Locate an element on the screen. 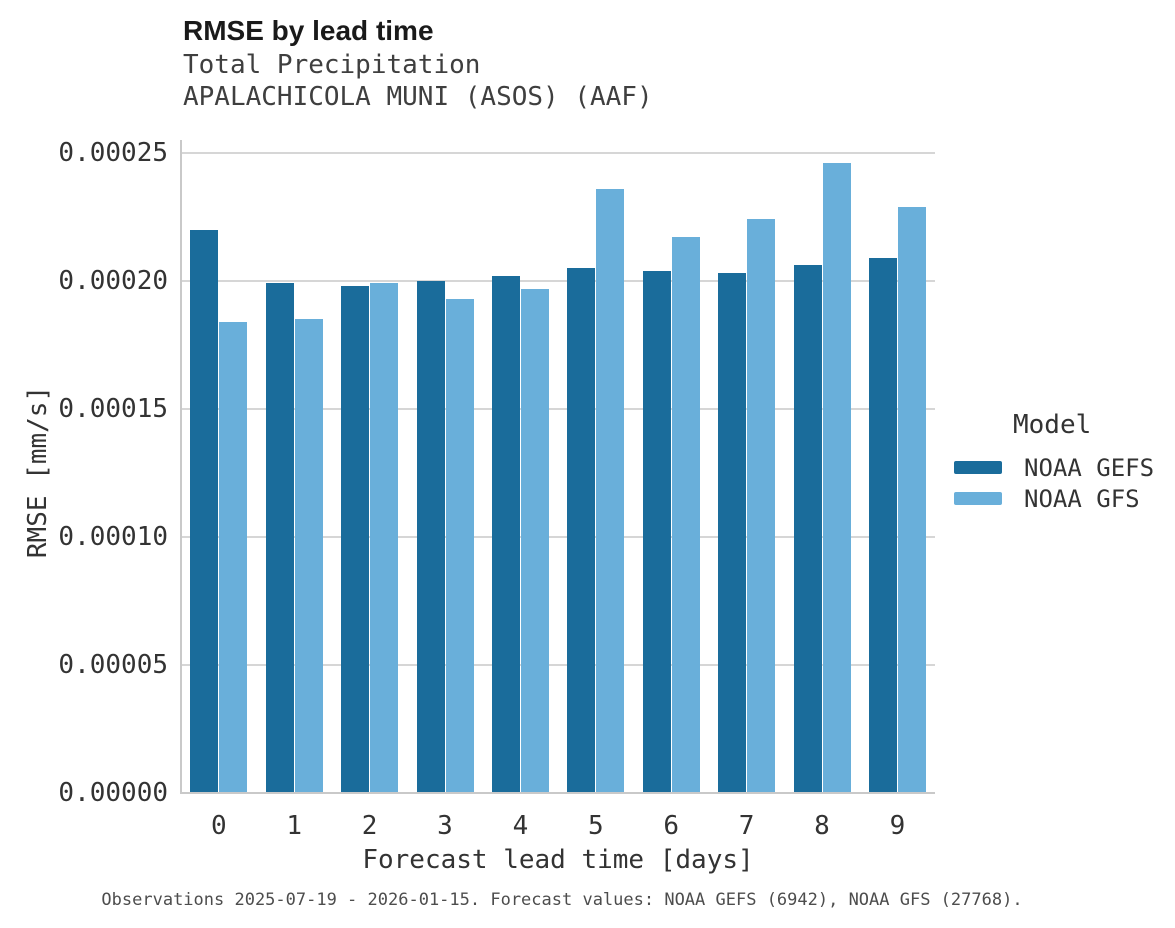  x-tick-label-2: 2 is located at coordinates (369, 826).